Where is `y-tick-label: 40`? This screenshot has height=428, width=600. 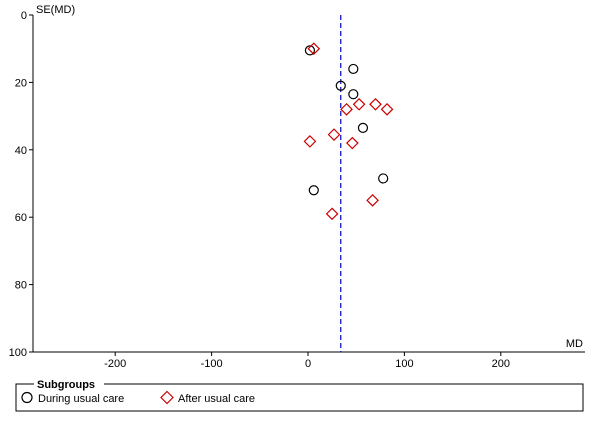 y-tick-label: 40 is located at coordinates (21, 151).